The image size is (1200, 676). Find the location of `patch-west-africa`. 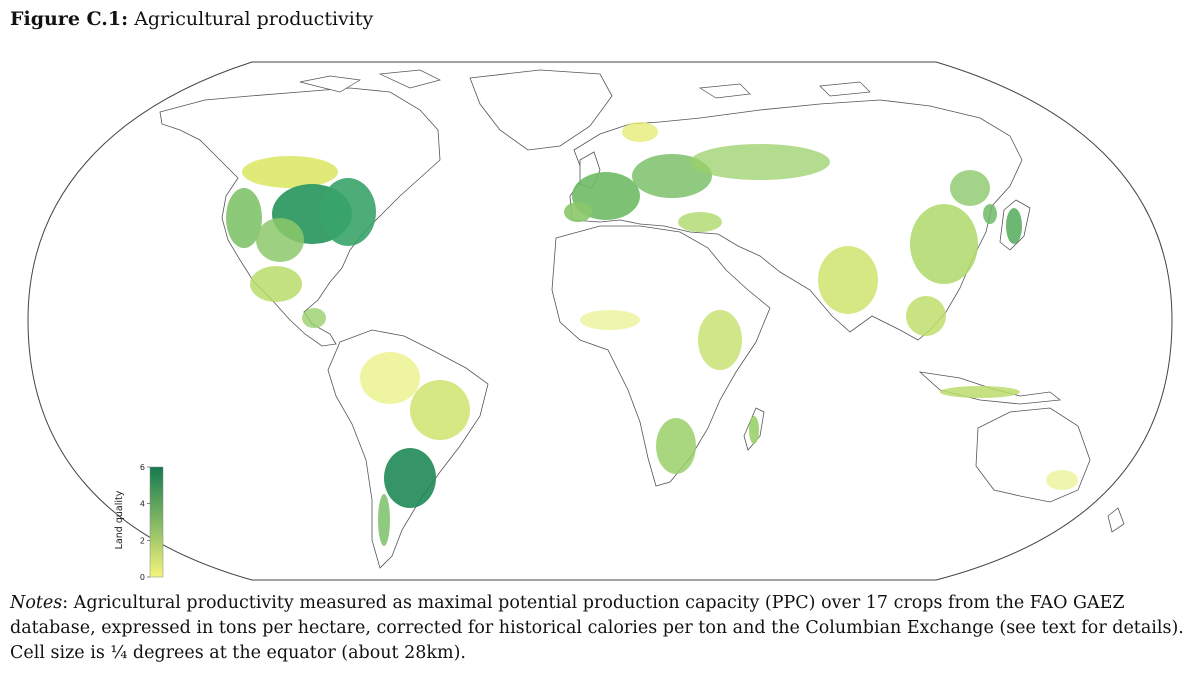

patch-west-africa is located at coordinates (610, 320).